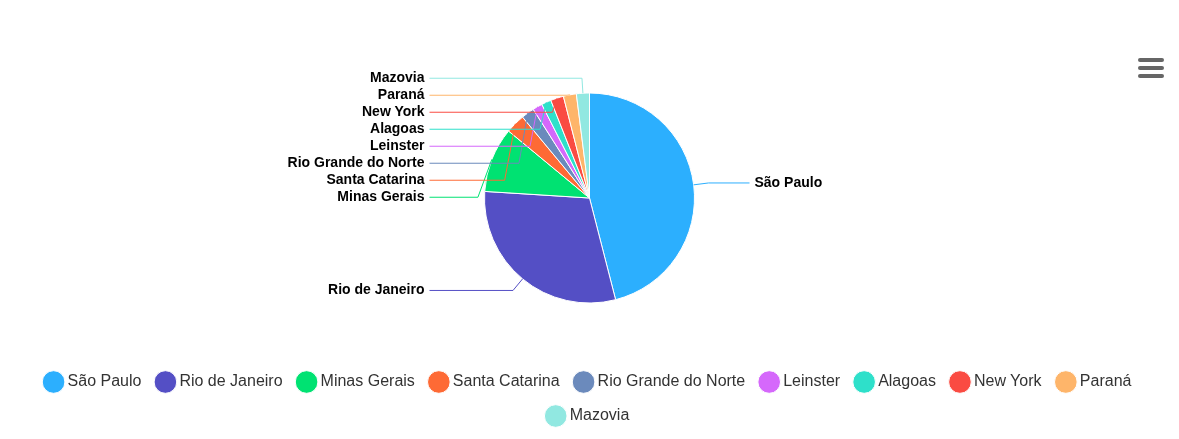 This screenshot has height=439, width=1179. What do you see at coordinates (104, 381) in the screenshot?
I see `legend-label: São Paulo` at bounding box center [104, 381].